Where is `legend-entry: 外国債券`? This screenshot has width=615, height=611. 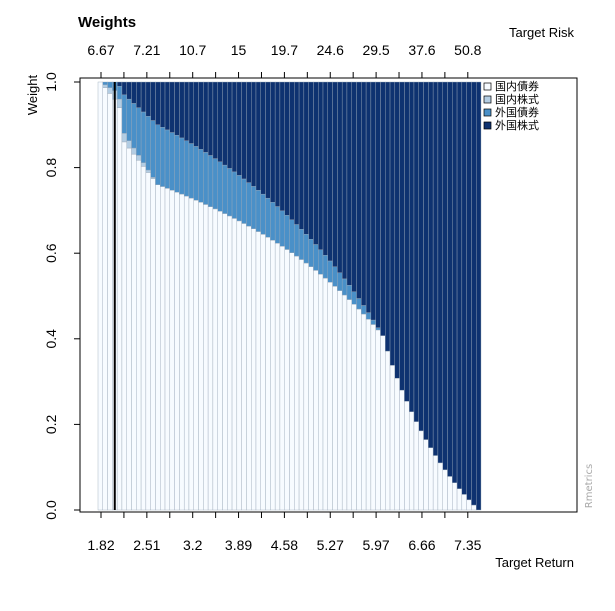 legend-entry: 外国債券 is located at coordinates (517, 112).